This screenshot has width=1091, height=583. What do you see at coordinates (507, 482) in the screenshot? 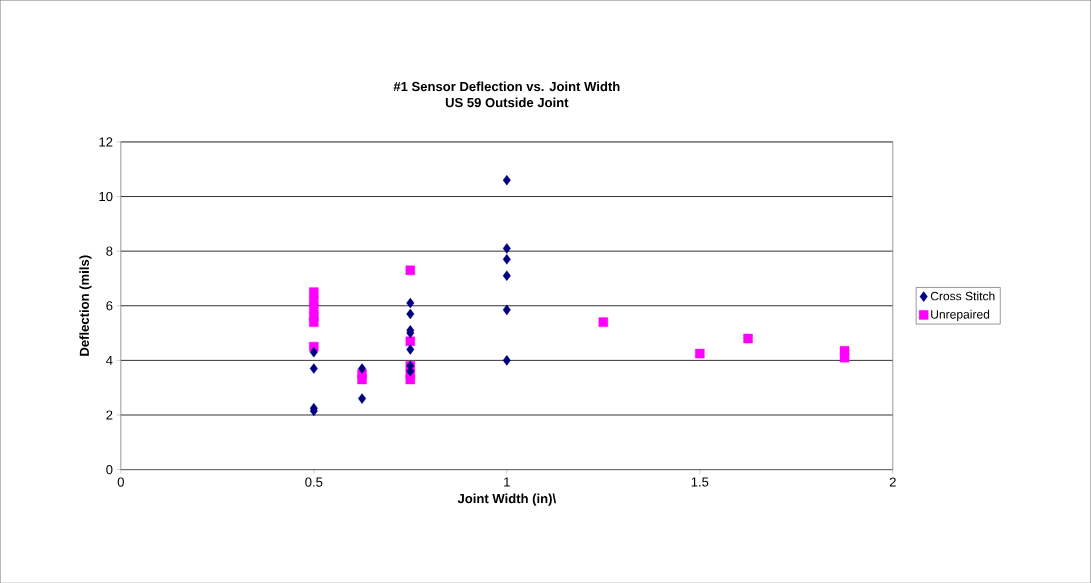
I see `x-tick-label: 1` at bounding box center [507, 482].